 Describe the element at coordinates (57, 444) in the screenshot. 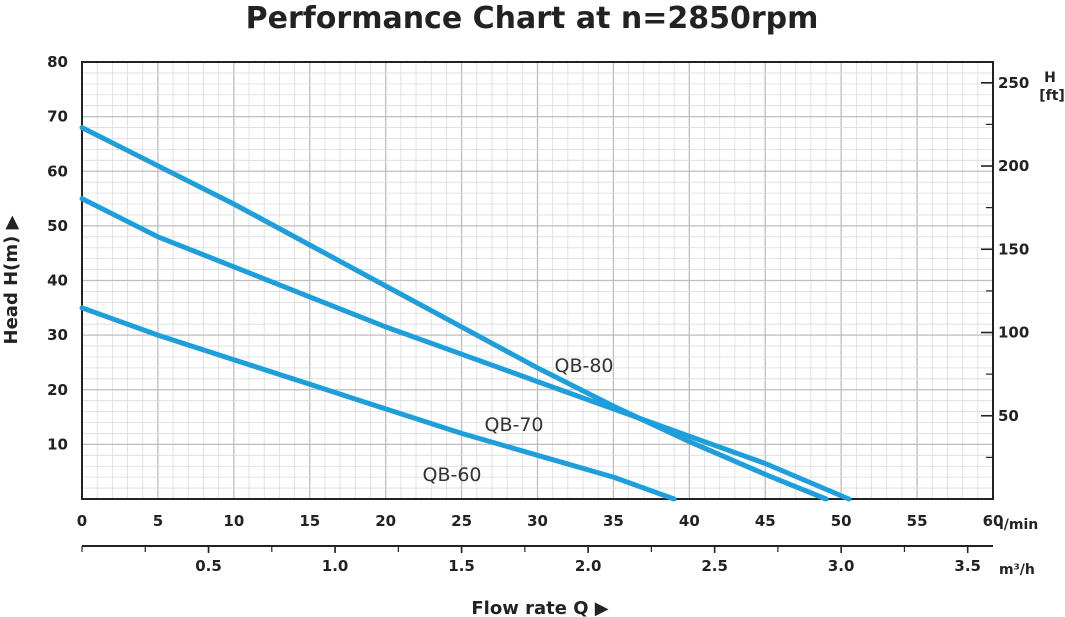

I see `y-tick-label: 10` at that location.